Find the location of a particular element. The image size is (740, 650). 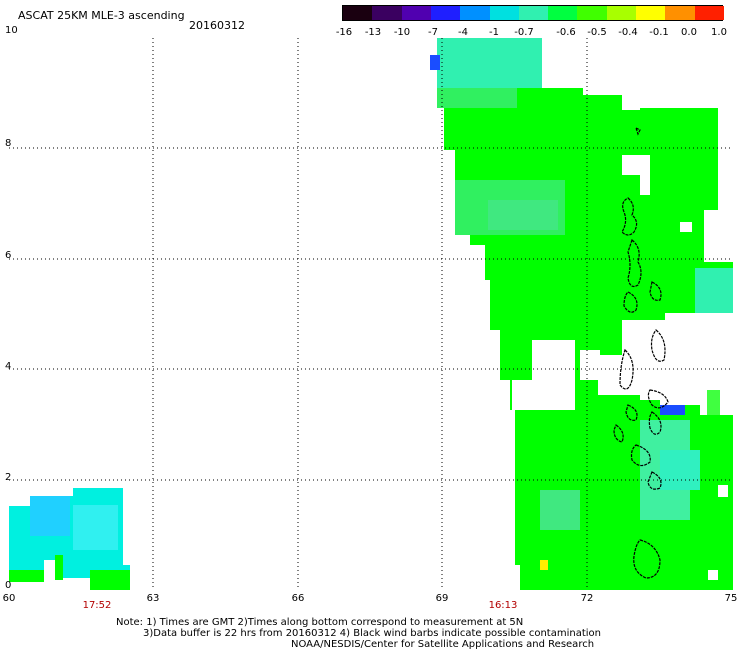

time-label-left: 17:52 is located at coordinates (97, 605).